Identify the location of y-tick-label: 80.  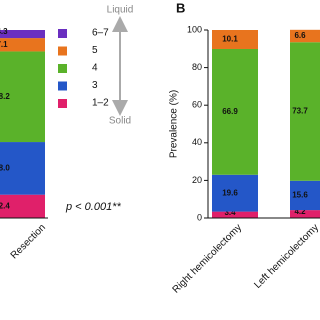
(197, 67).